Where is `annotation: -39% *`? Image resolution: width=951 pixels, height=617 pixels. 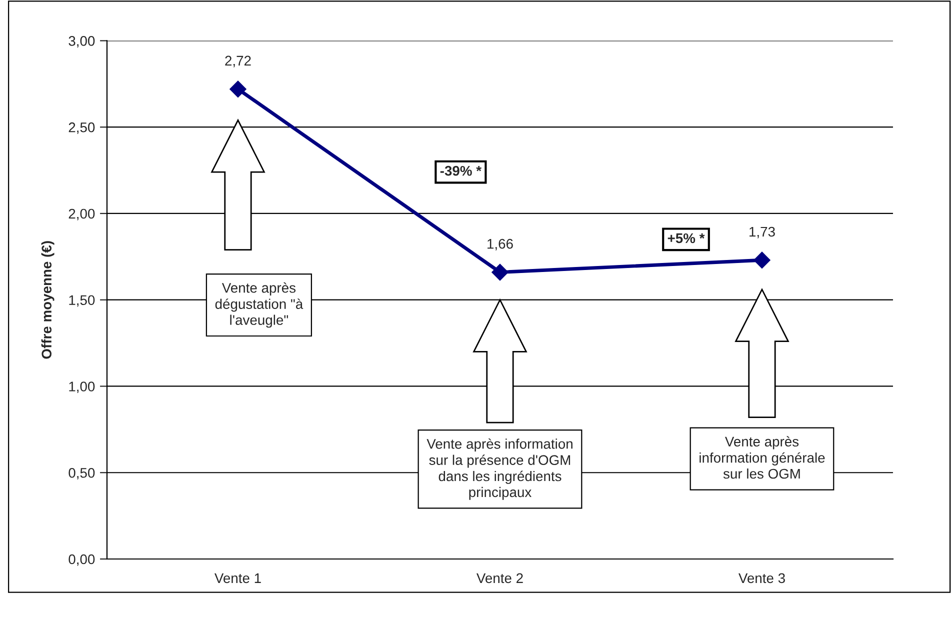 annotation: -39% * is located at coordinates (461, 171).